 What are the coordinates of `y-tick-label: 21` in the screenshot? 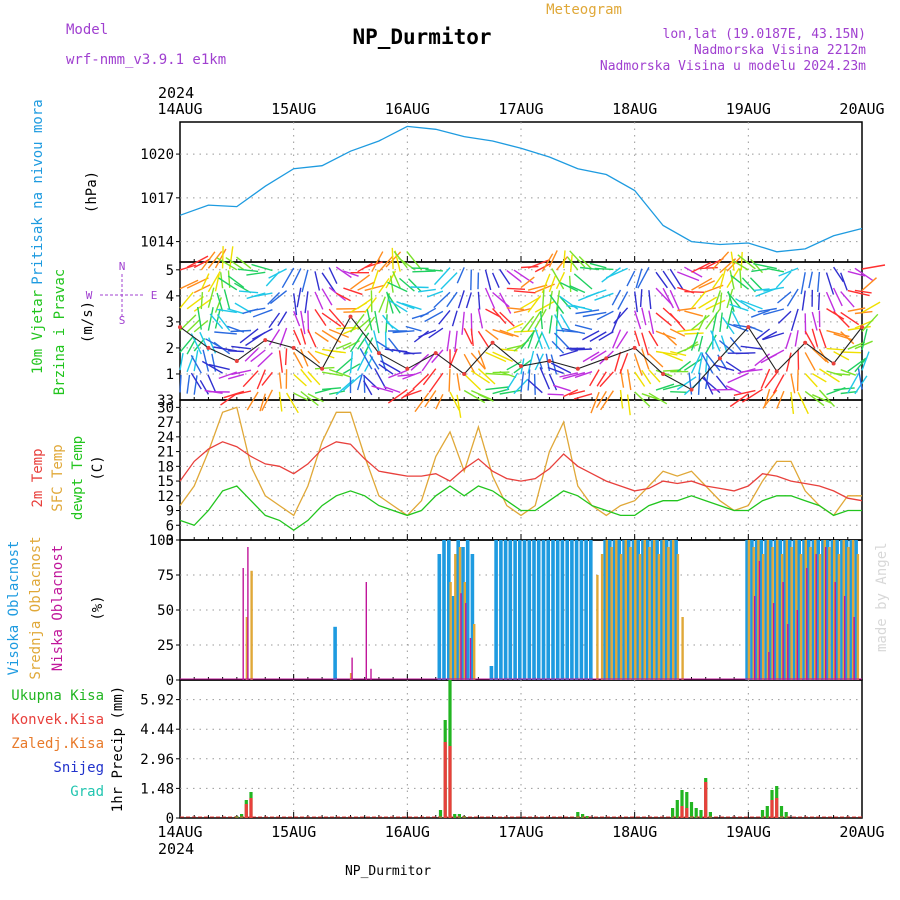 It's located at (165, 453).